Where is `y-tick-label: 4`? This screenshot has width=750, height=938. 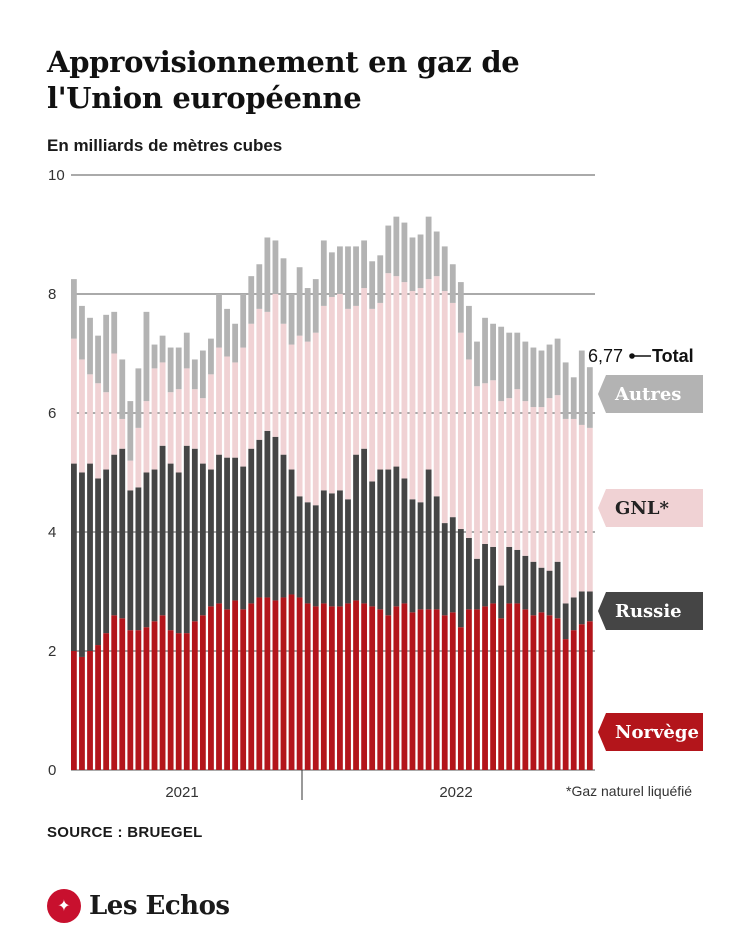 y-tick-label: 4 is located at coordinates (52, 532).